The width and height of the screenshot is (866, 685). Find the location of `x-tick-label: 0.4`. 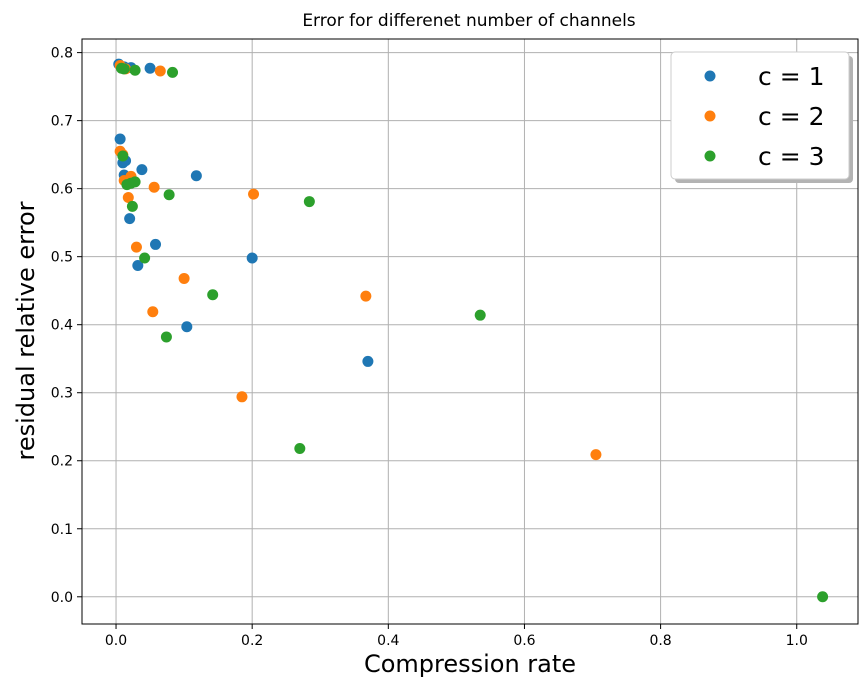

x-tick-label: 0.4 is located at coordinates (388, 641).